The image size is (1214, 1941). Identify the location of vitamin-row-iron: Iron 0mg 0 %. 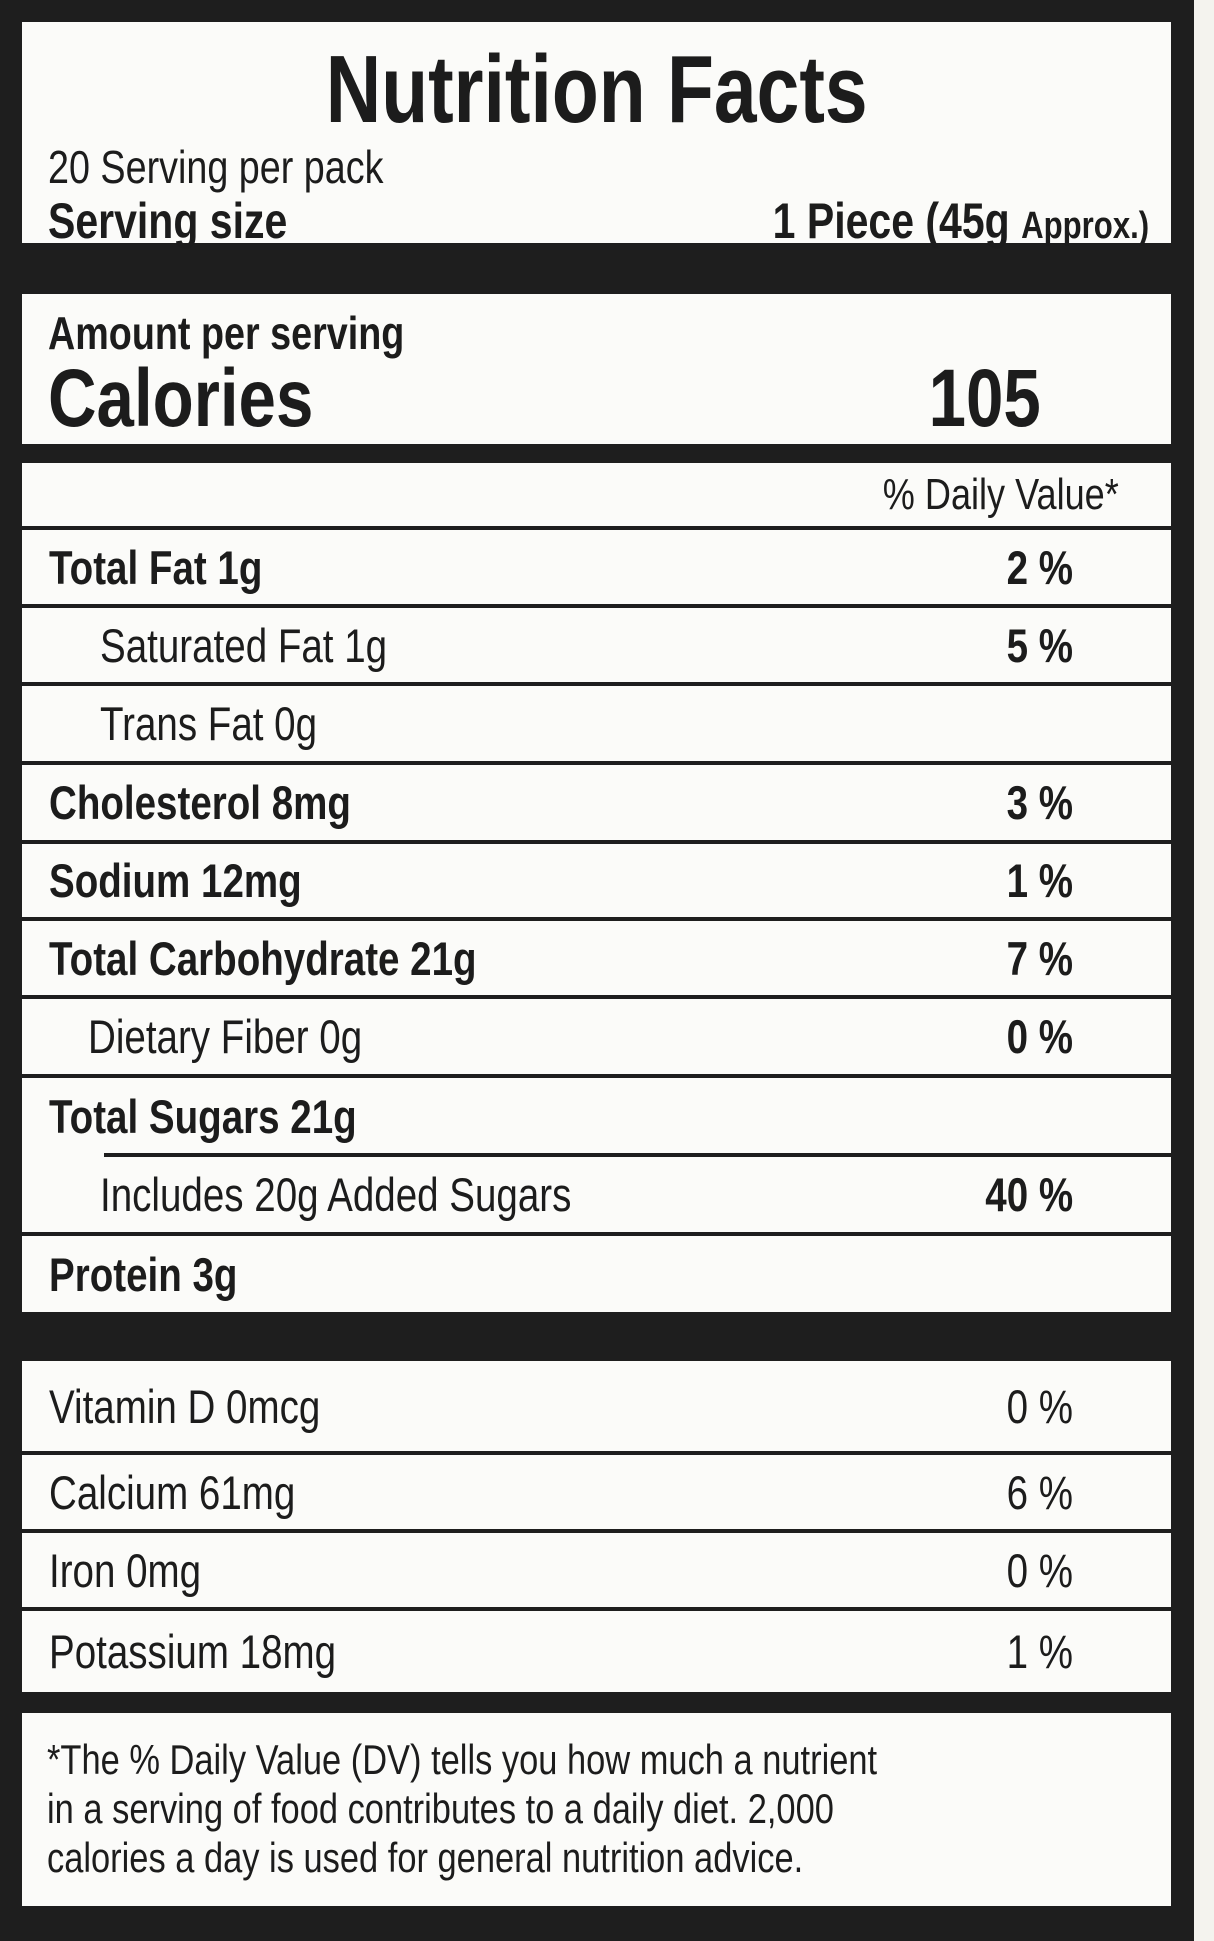
(596, 1572).